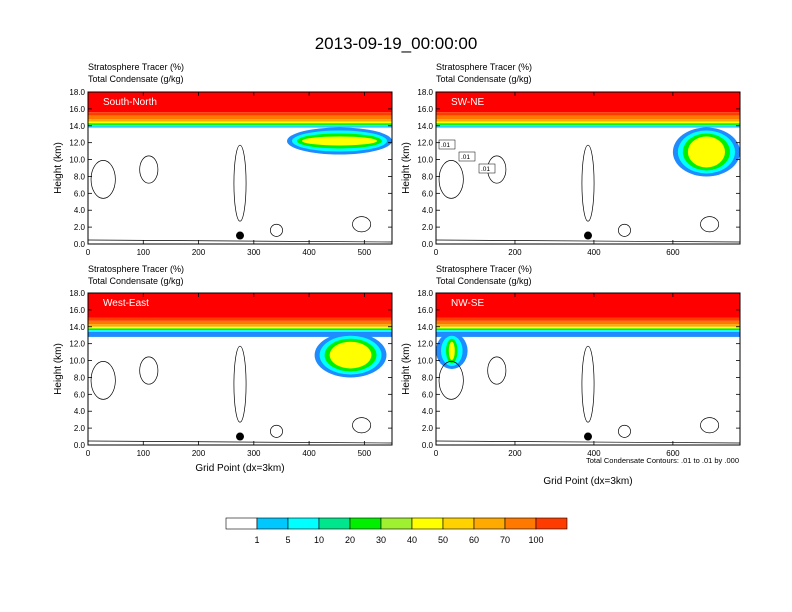  What do you see at coordinates (239, 468) in the screenshot?
I see `west-east-xlabel: Grid Point (dx=3km)` at bounding box center [239, 468].